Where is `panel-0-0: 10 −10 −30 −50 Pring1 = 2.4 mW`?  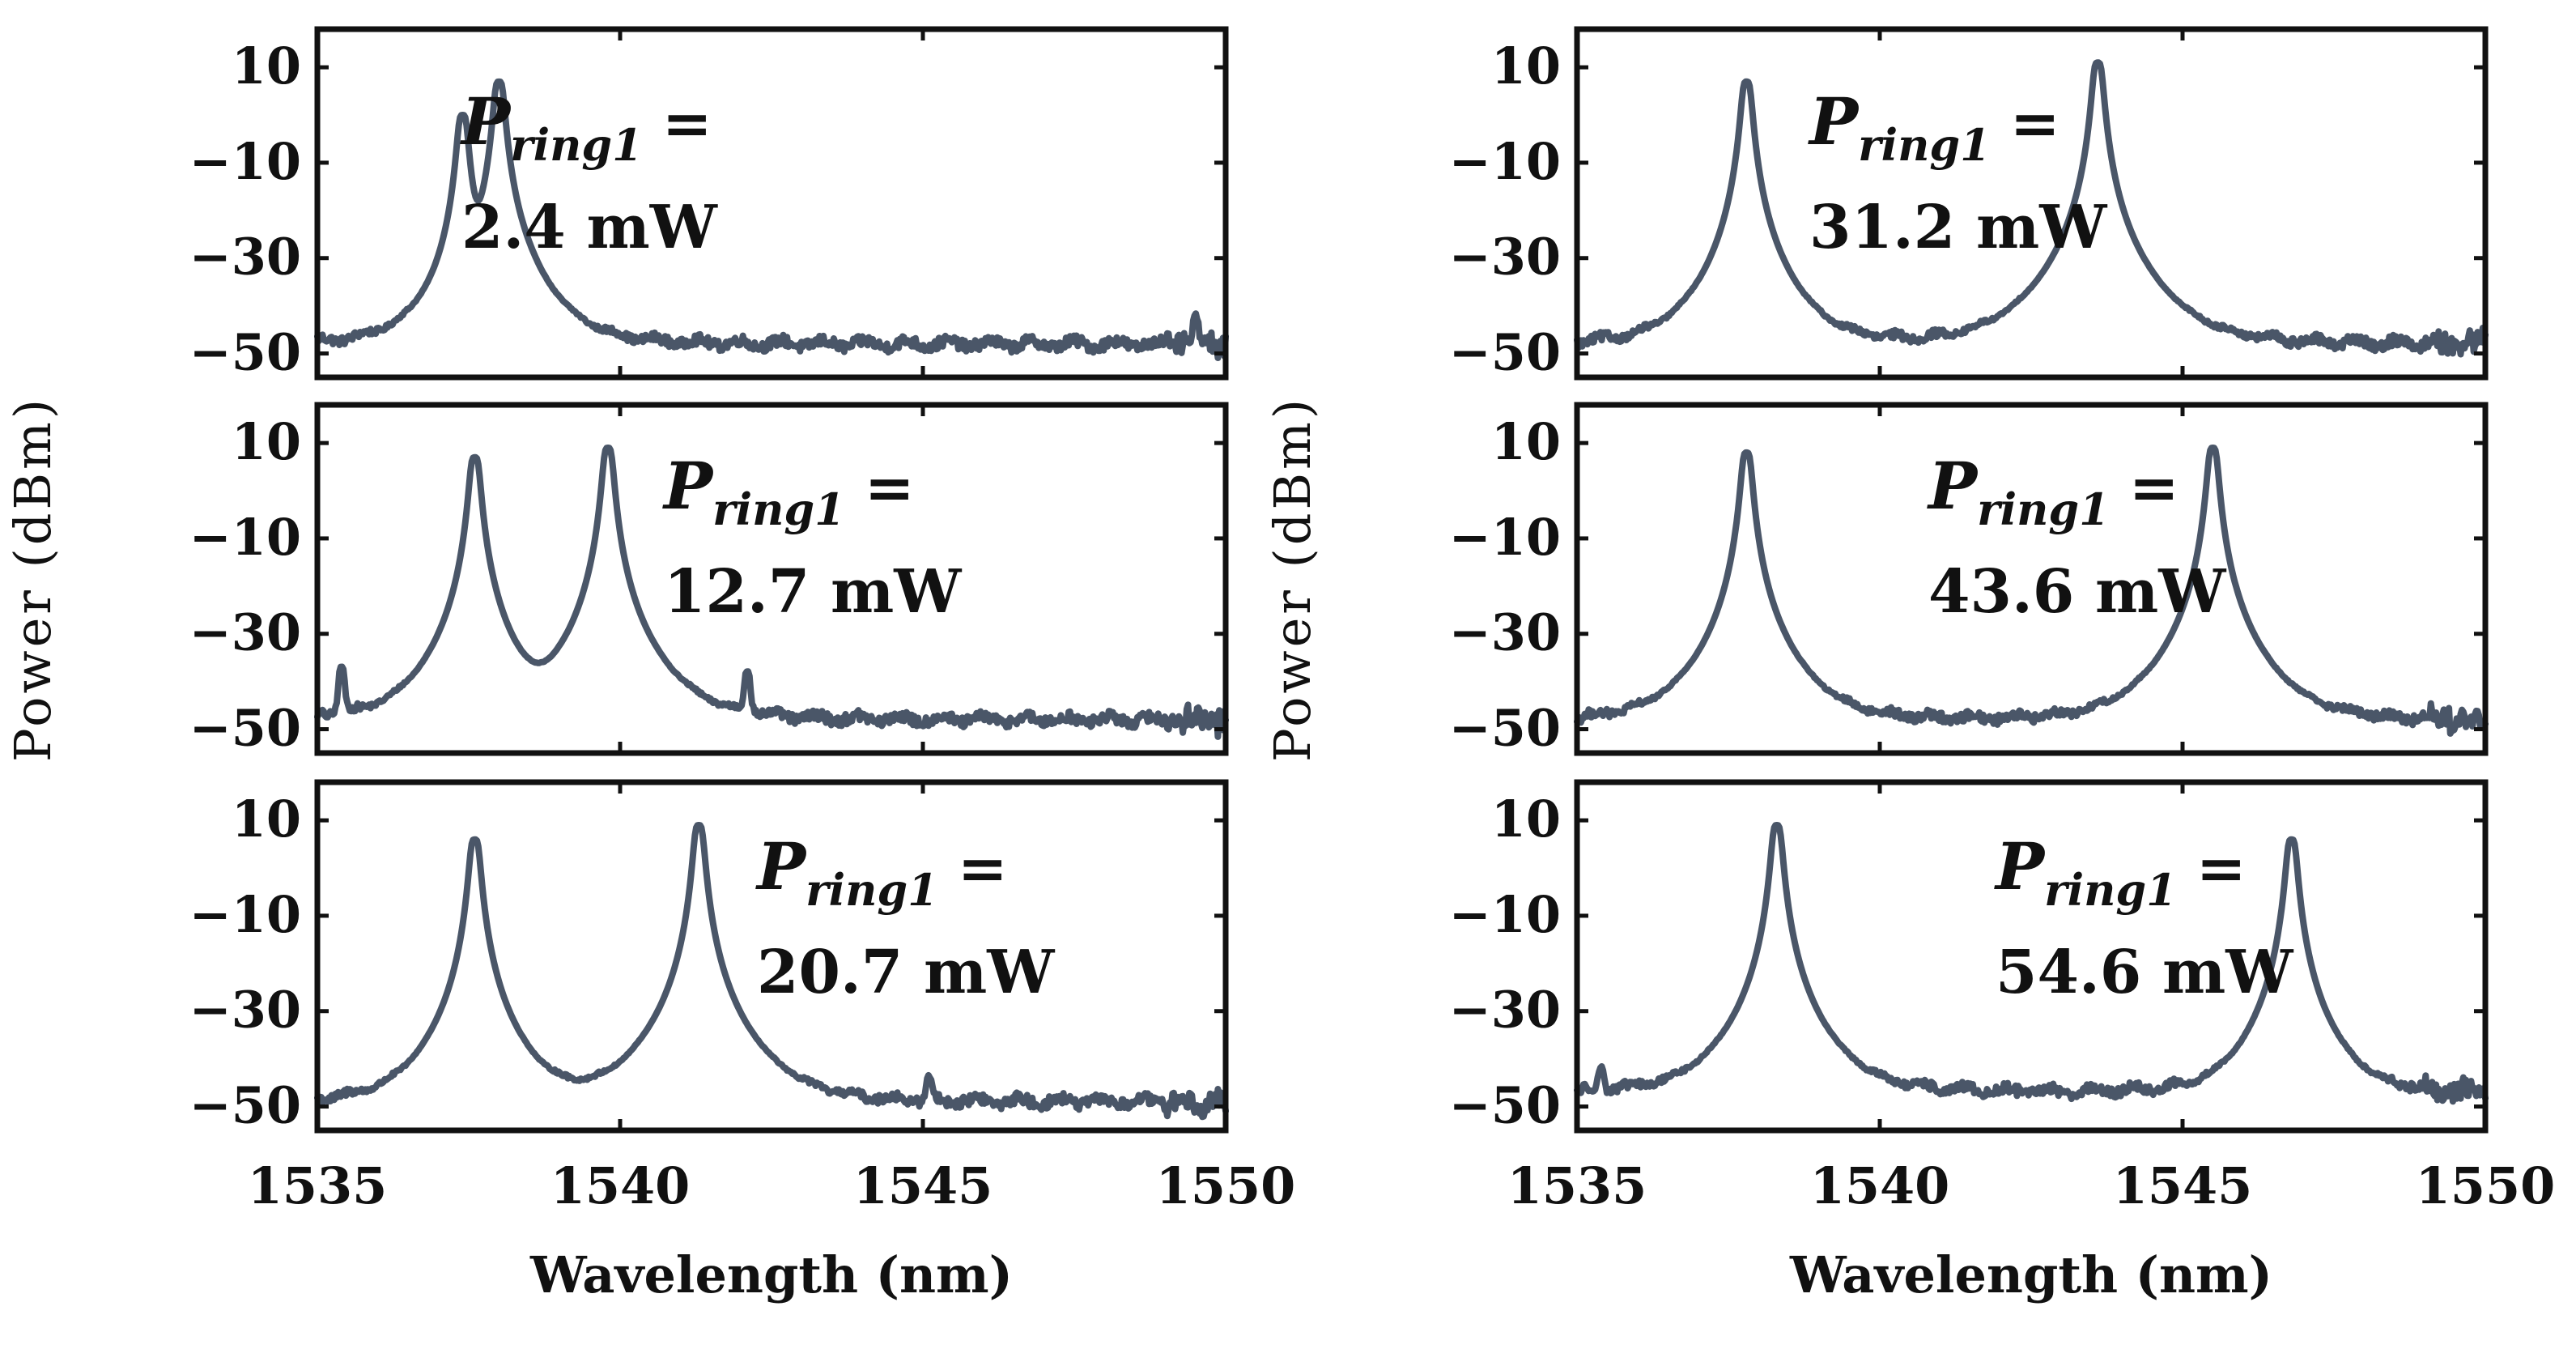 panel-0-0: 10 −10 −30 −50 Pring1 = 2.4 mW is located at coordinates (709, 204).